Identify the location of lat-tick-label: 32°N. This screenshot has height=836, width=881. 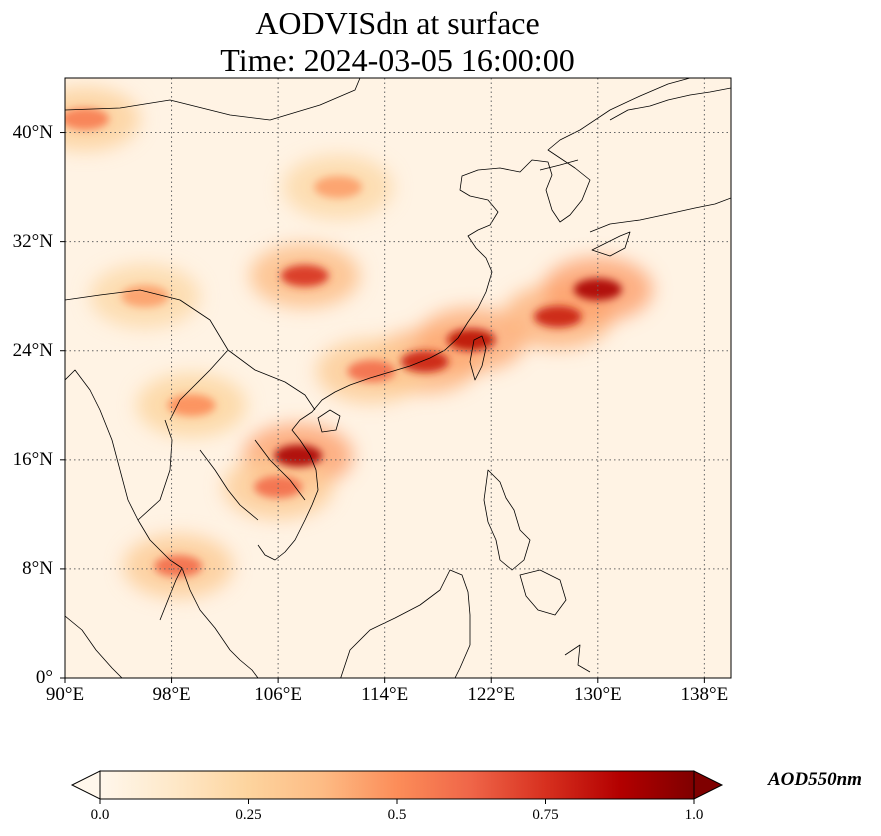
(32, 241).